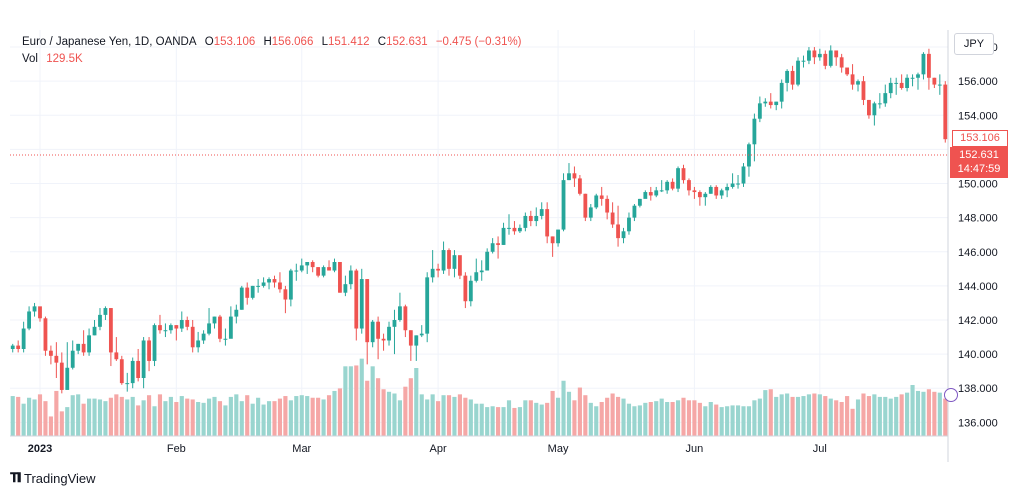  I want to click on bar-countdown: 14:47:59, so click(979, 169).